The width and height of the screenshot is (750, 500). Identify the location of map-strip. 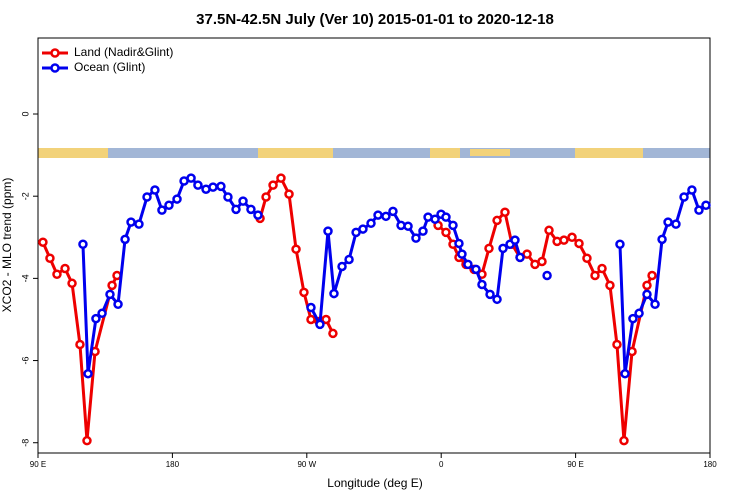
(374, 153).